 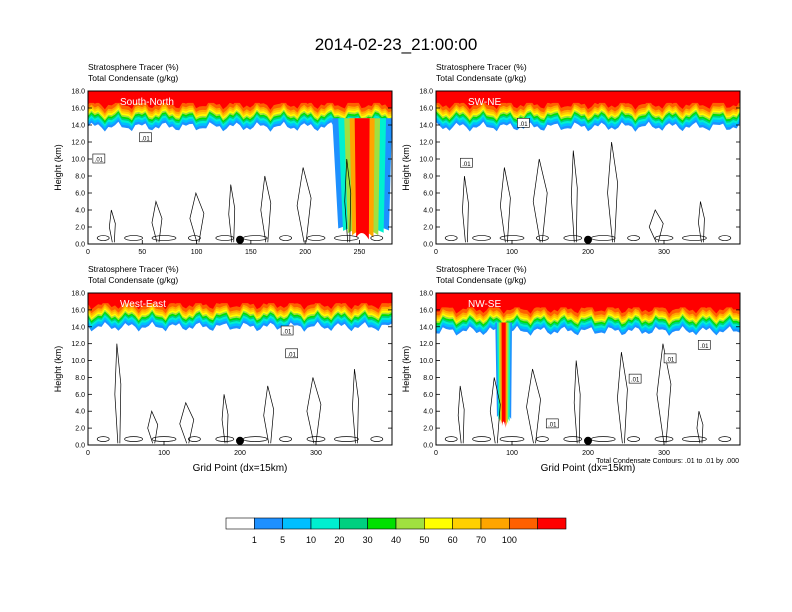 What do you see at coordinates (512, 252) in the screenshot?
I see `x-tick-label: 100` at bounding box center [512, 252].